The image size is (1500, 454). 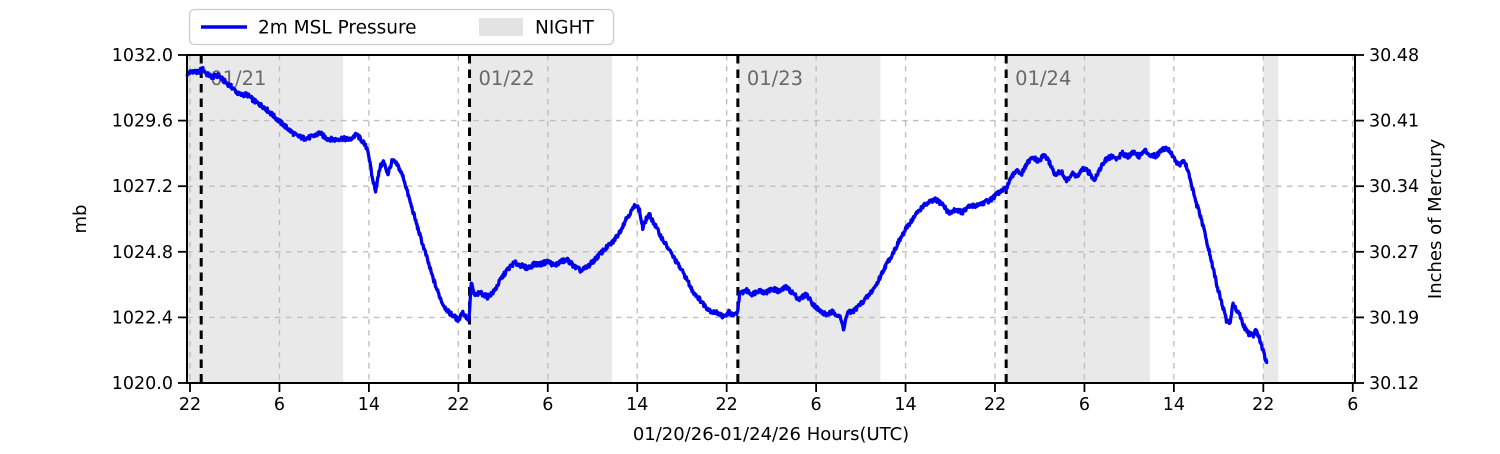 I want to click on day-label: 01/24, so click(x=1043, y=78).